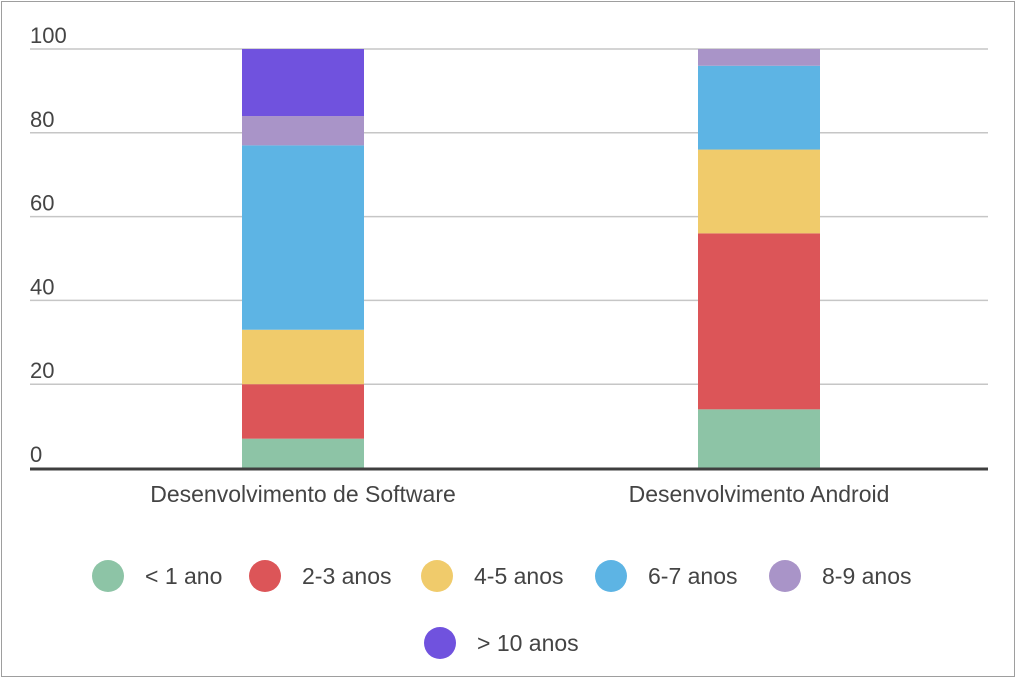 Image resolution: width=1018 pixels, height=680 pixels. What do you see at coordinates (528, 643) in the screenshot?
I see `legend-label-5: > 10 anos` at bounding box center [528, 643].